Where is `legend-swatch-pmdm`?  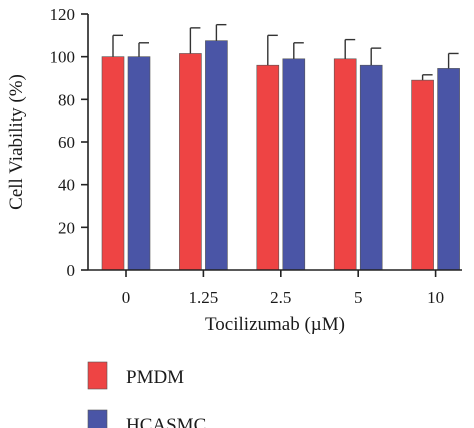
legend-swatch-pmdm is located at coordinates (97, 375).